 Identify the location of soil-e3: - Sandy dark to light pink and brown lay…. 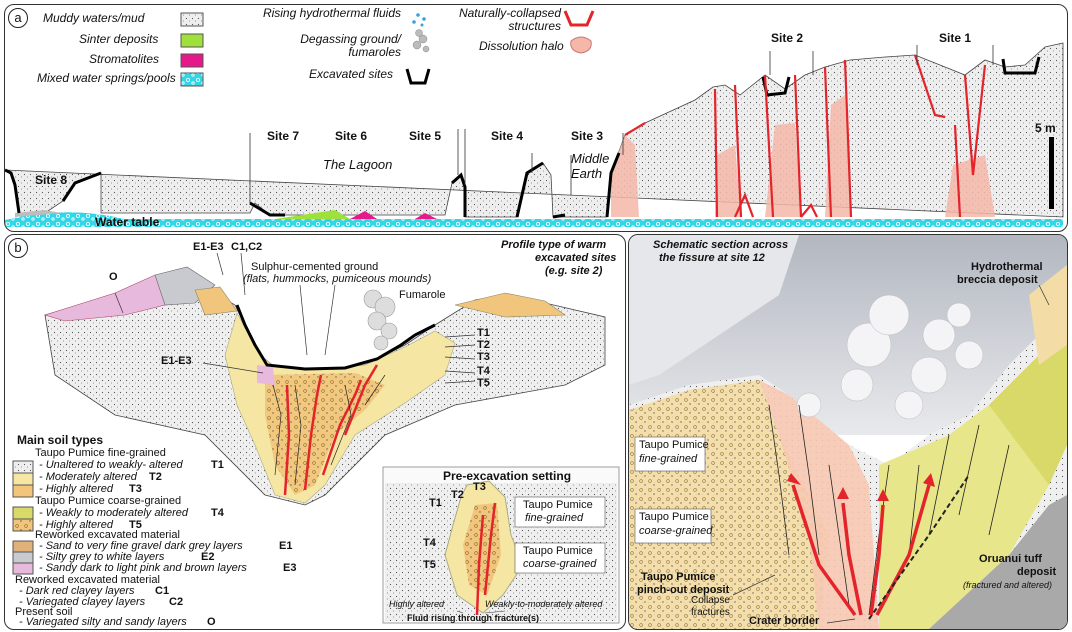
(143, 568).